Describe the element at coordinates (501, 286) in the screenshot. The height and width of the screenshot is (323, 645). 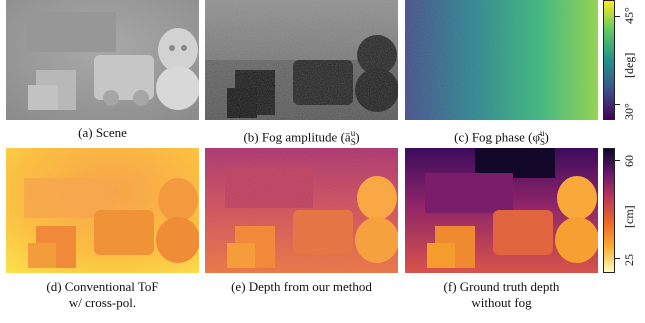
I see `caption-ground-truth-line1: (f) Ground truth depth` at that location.